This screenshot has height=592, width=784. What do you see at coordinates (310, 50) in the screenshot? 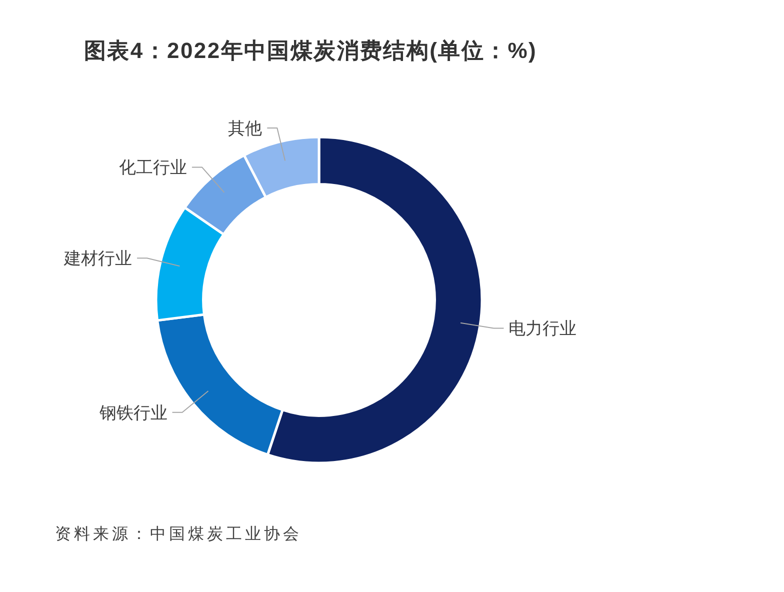
I see `title: 图表4：2022年中国煤炭消费结构(单位：%)` at bounding box center [310, 50].